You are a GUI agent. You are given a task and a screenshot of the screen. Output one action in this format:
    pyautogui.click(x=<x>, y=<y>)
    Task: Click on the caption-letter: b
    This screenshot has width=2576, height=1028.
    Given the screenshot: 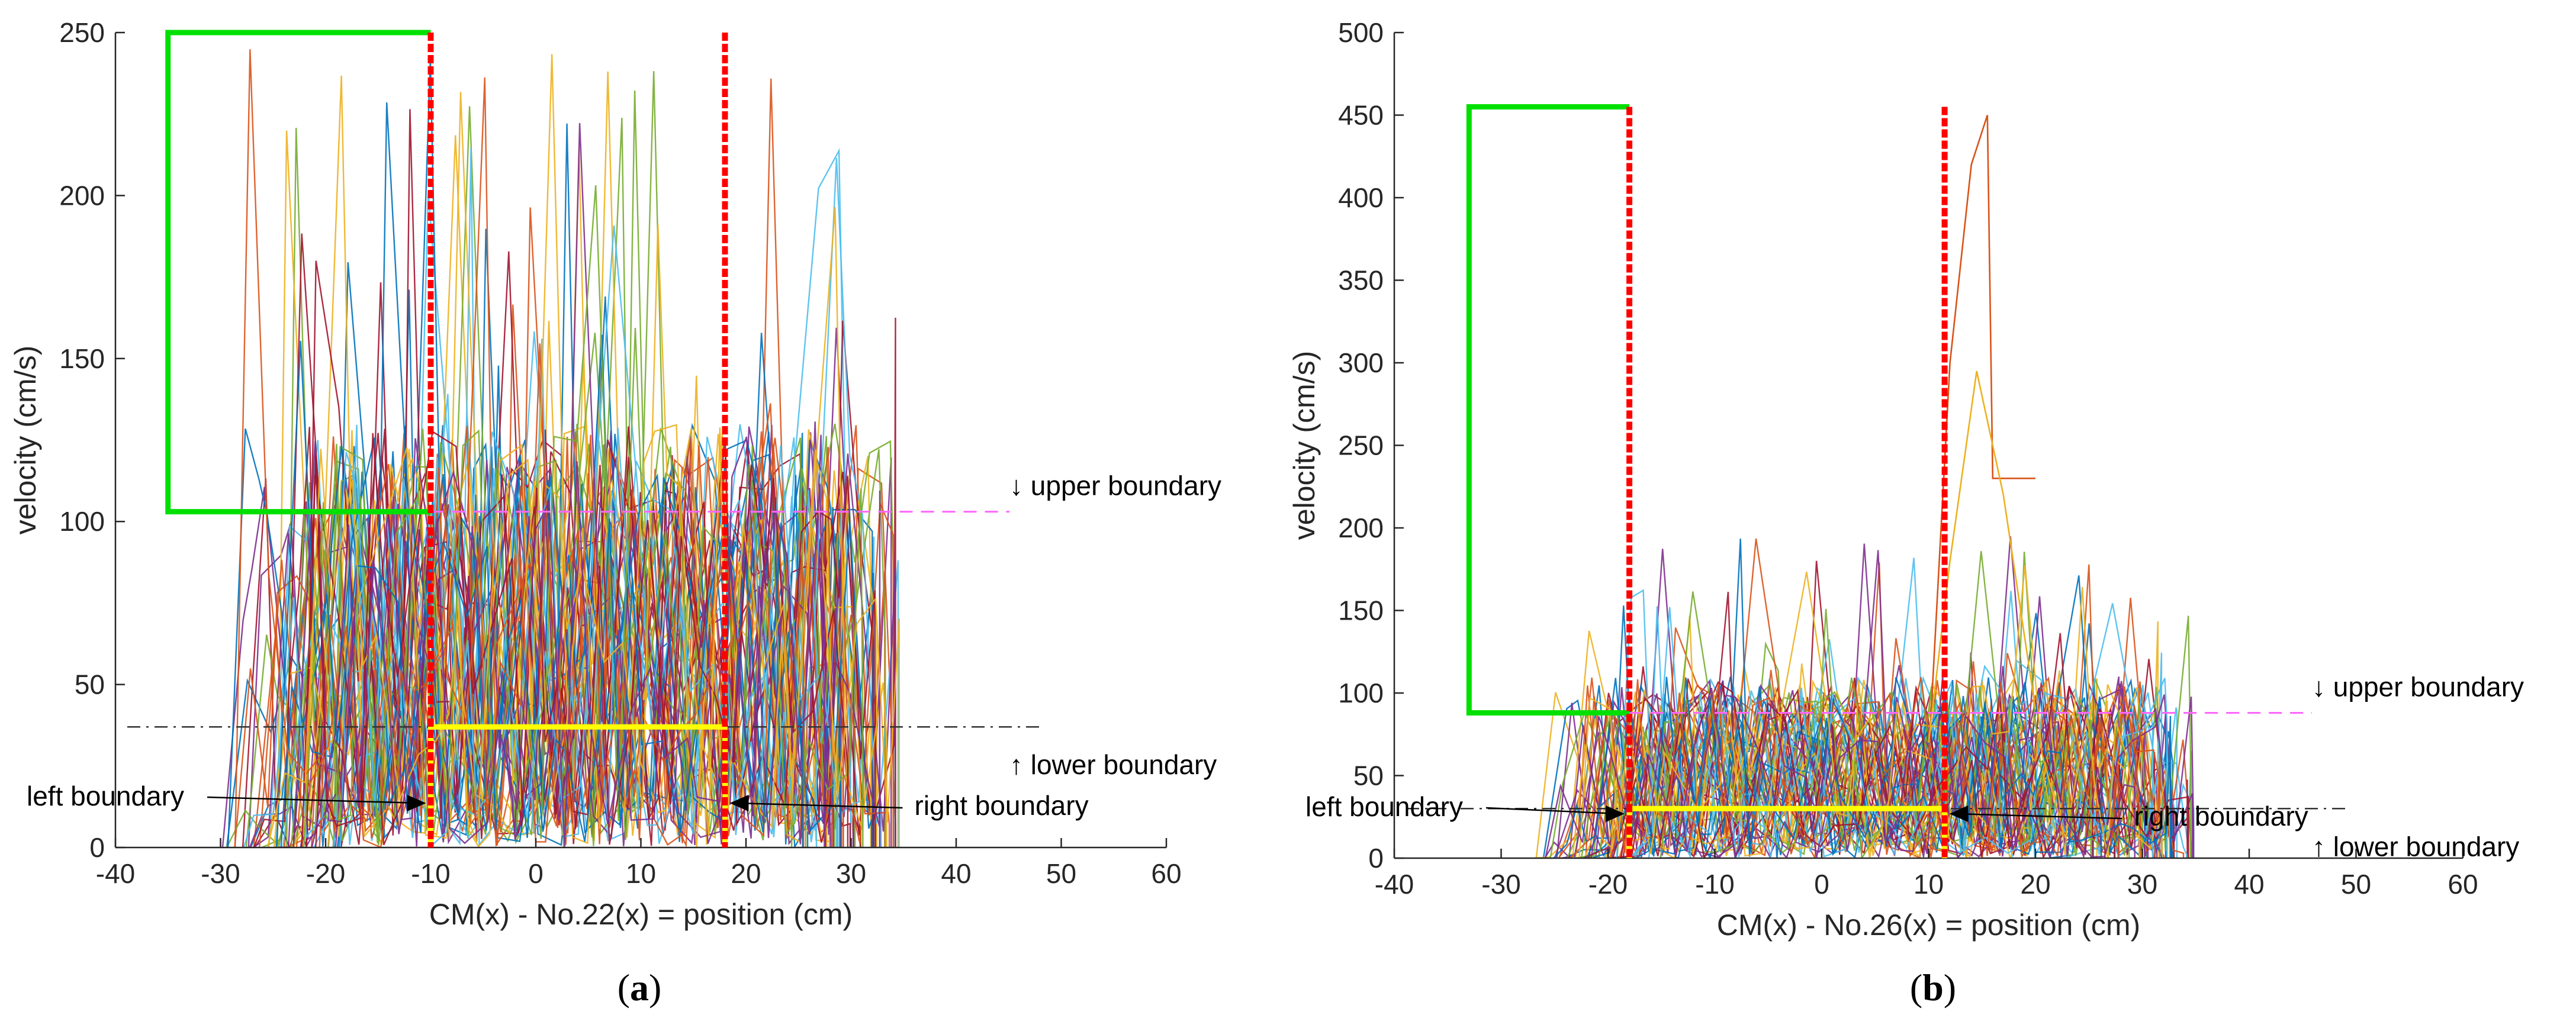 What is the action you would take?
    pyautogui.click(x=1933, y=987)
    